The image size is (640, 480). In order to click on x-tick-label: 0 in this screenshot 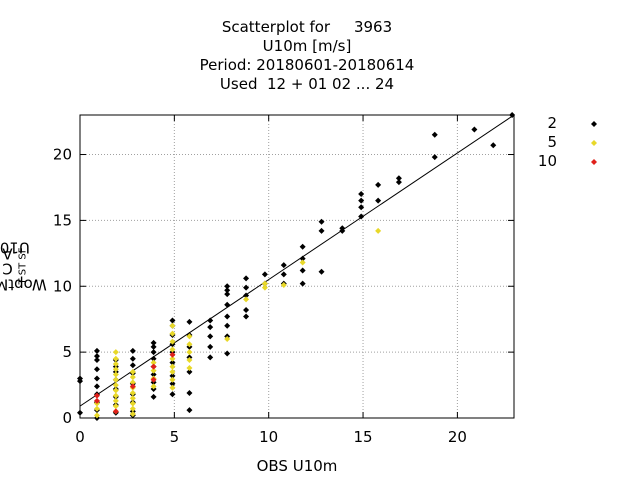, I will do `click(80, 437)`.